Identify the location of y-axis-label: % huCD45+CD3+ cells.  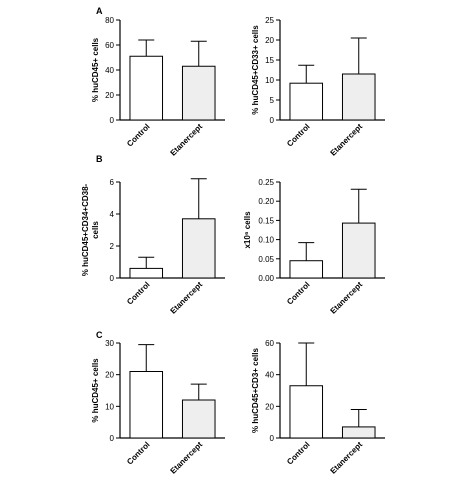
(255, 389).